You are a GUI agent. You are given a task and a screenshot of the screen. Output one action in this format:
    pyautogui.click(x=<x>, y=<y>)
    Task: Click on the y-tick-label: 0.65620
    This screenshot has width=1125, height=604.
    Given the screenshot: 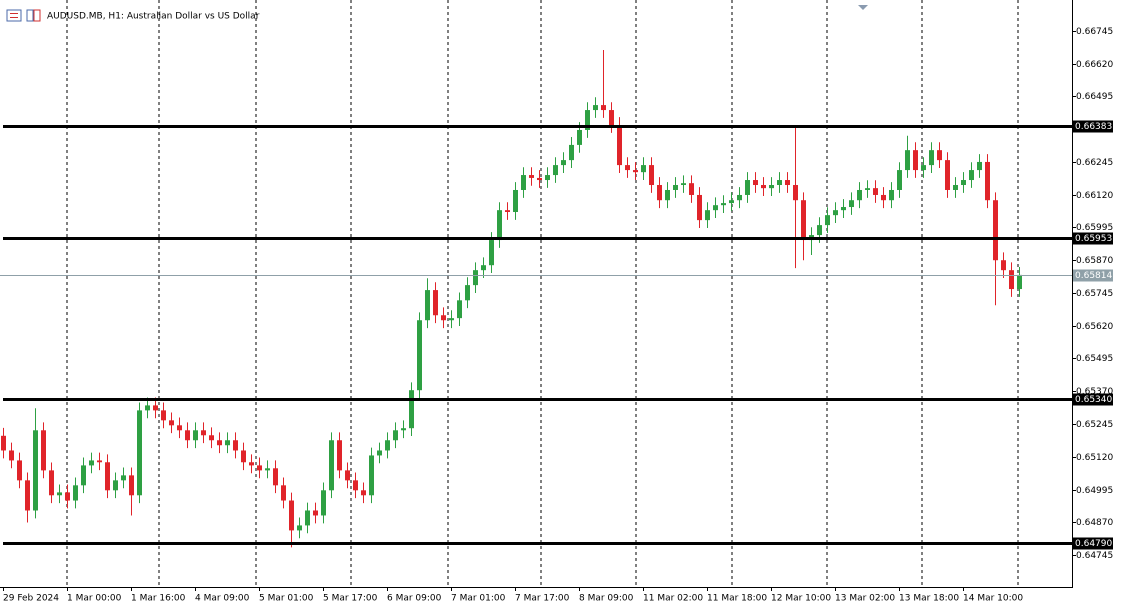 What is the action you would take?
    pyautogui.click(x=1094, y=327)
    